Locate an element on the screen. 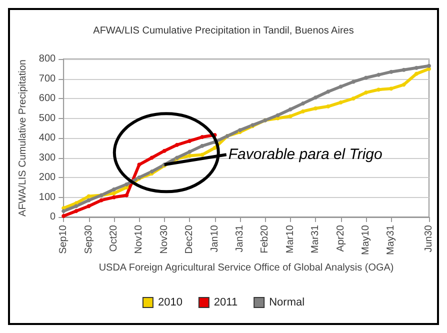 The width and height of the screenshot is (447, 333). y-tick-label: 300 is located at coordinates (47, 158).